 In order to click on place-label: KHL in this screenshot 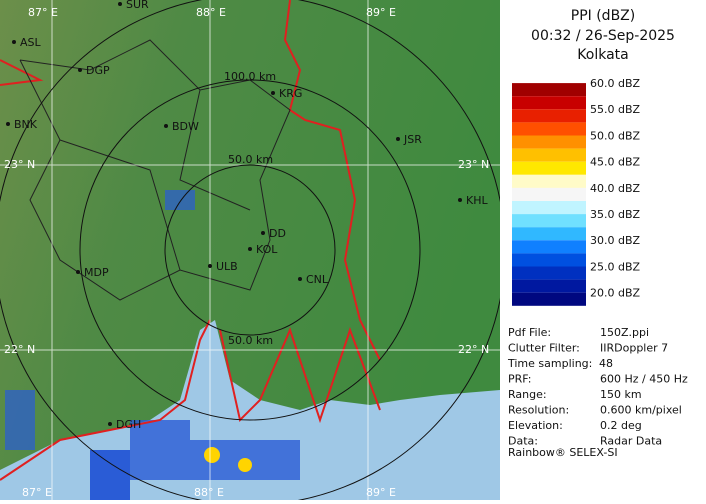, I will do `click(477, 200)`.